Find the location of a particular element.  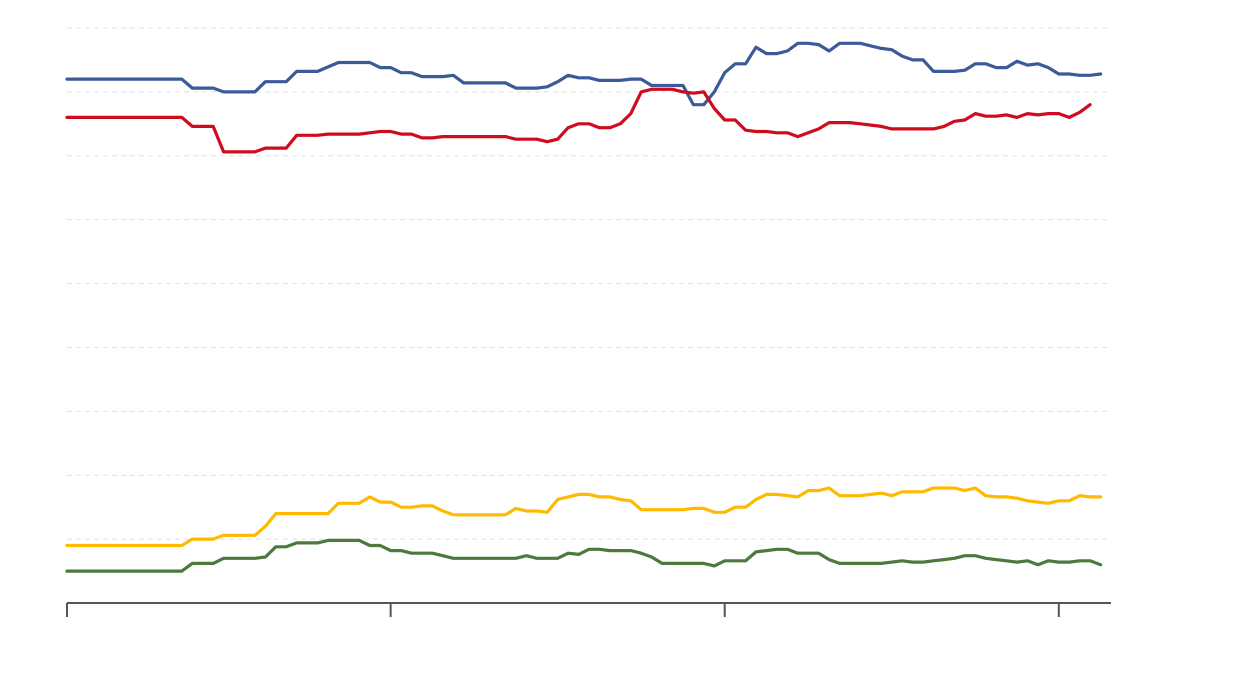

x-axis is located at coordinates (588, 609).